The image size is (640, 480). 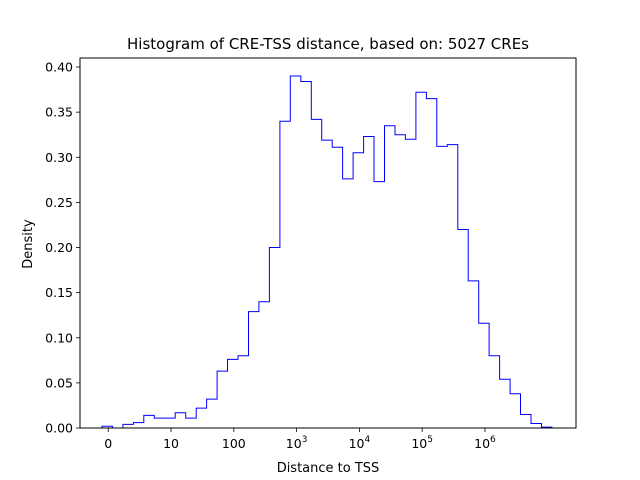 What do you see at coordinates (59, 247) in the screenshot?
I see `y-tick-label: 0.20` at bounding box center [59, 247].